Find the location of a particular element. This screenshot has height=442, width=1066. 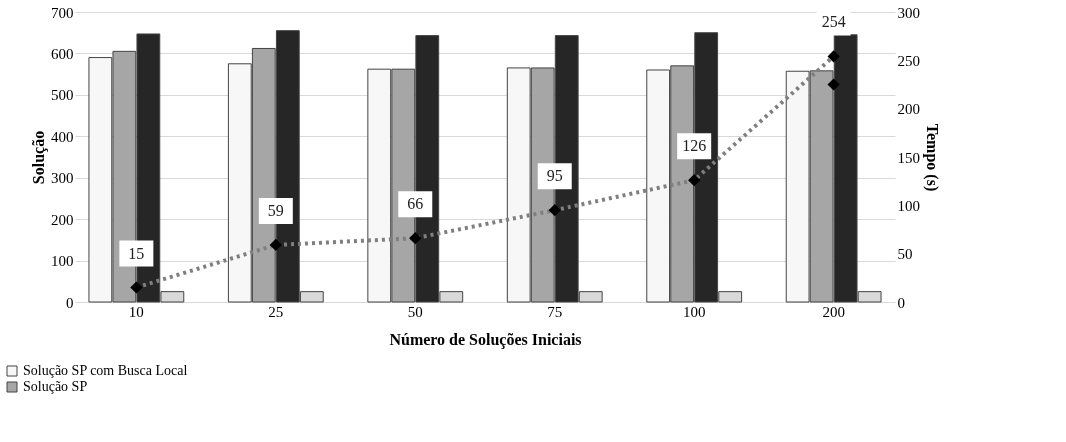

y2-tick-label: 250 is located at coordinates (908, 60).